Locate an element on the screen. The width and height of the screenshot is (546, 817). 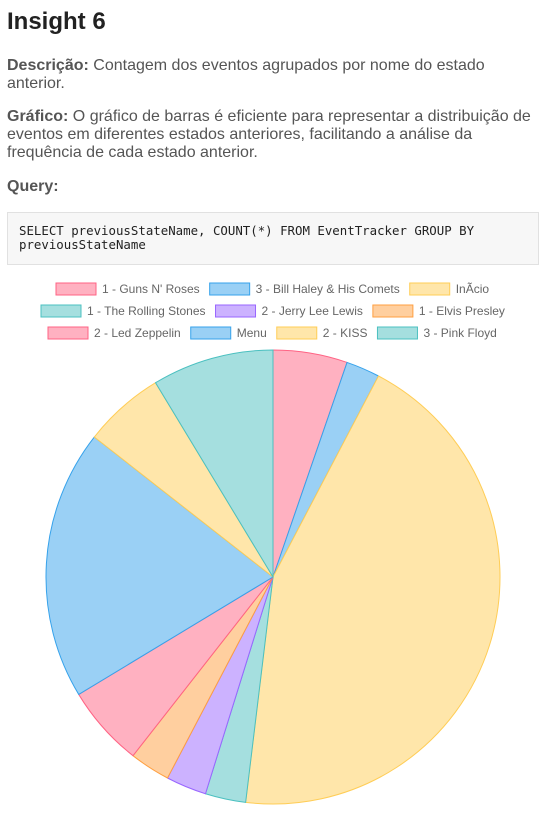
query-label: Query: is located at coordinates (33, 186).